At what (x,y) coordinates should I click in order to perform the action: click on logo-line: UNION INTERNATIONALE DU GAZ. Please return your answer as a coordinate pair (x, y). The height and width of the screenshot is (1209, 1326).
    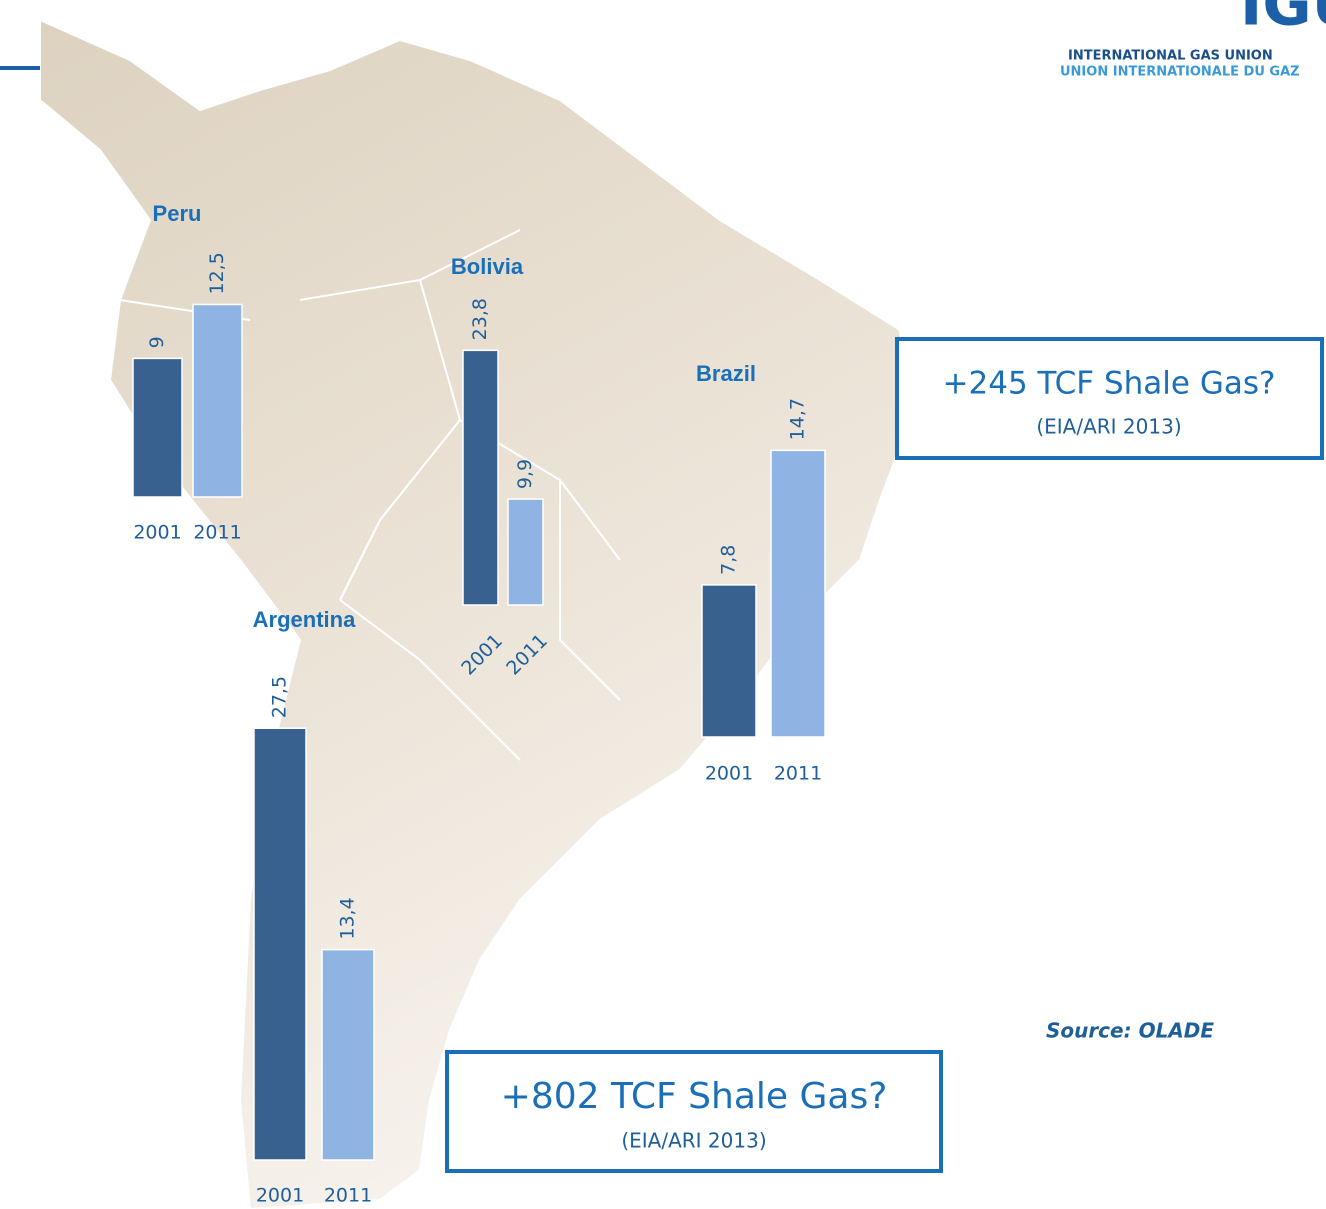
    Looking at the image, I should click on (1180, 72).